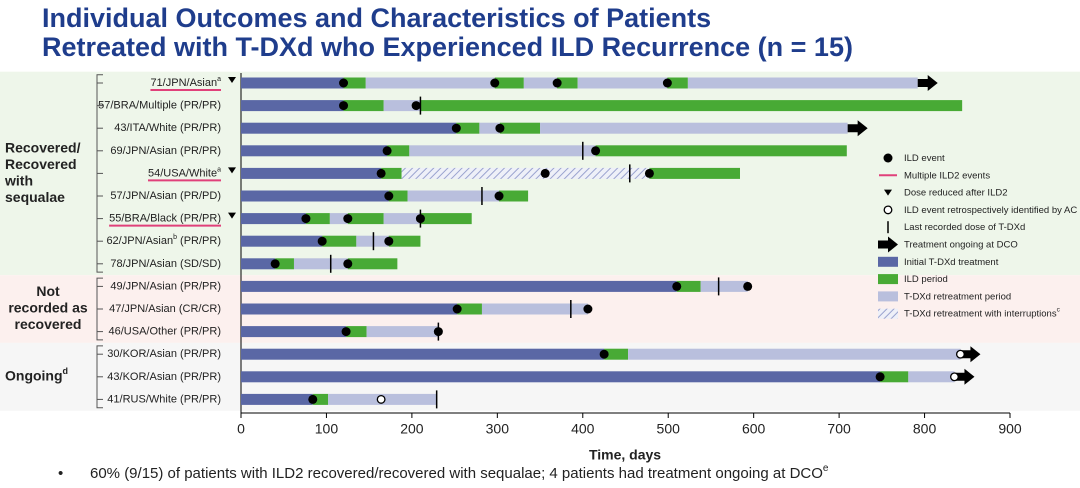  Describe the element at coordinates (164, 354) in the screenshot. I see `row-label: 30/KOR/Asian (PR/PR)` at that location.